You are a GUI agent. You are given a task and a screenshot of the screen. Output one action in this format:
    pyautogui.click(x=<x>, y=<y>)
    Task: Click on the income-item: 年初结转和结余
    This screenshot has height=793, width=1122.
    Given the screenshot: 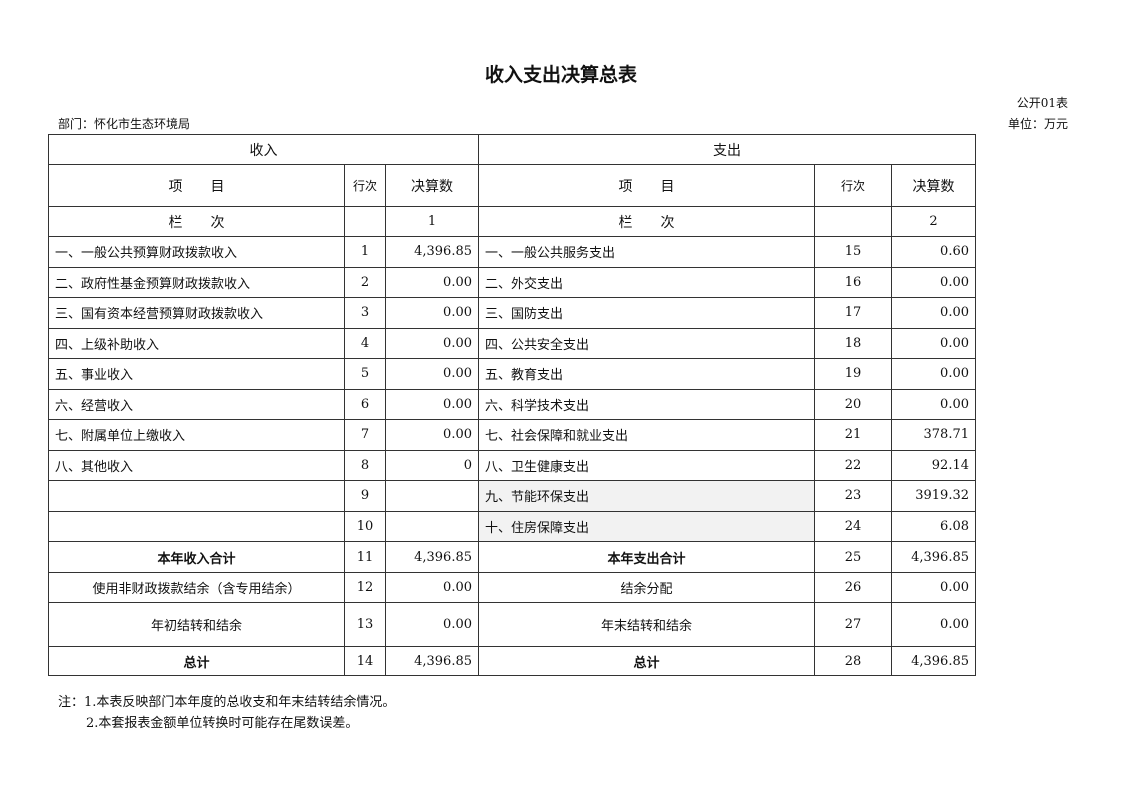 What is the action you would take?
    pyautogui.click(x=196, y=624)
    